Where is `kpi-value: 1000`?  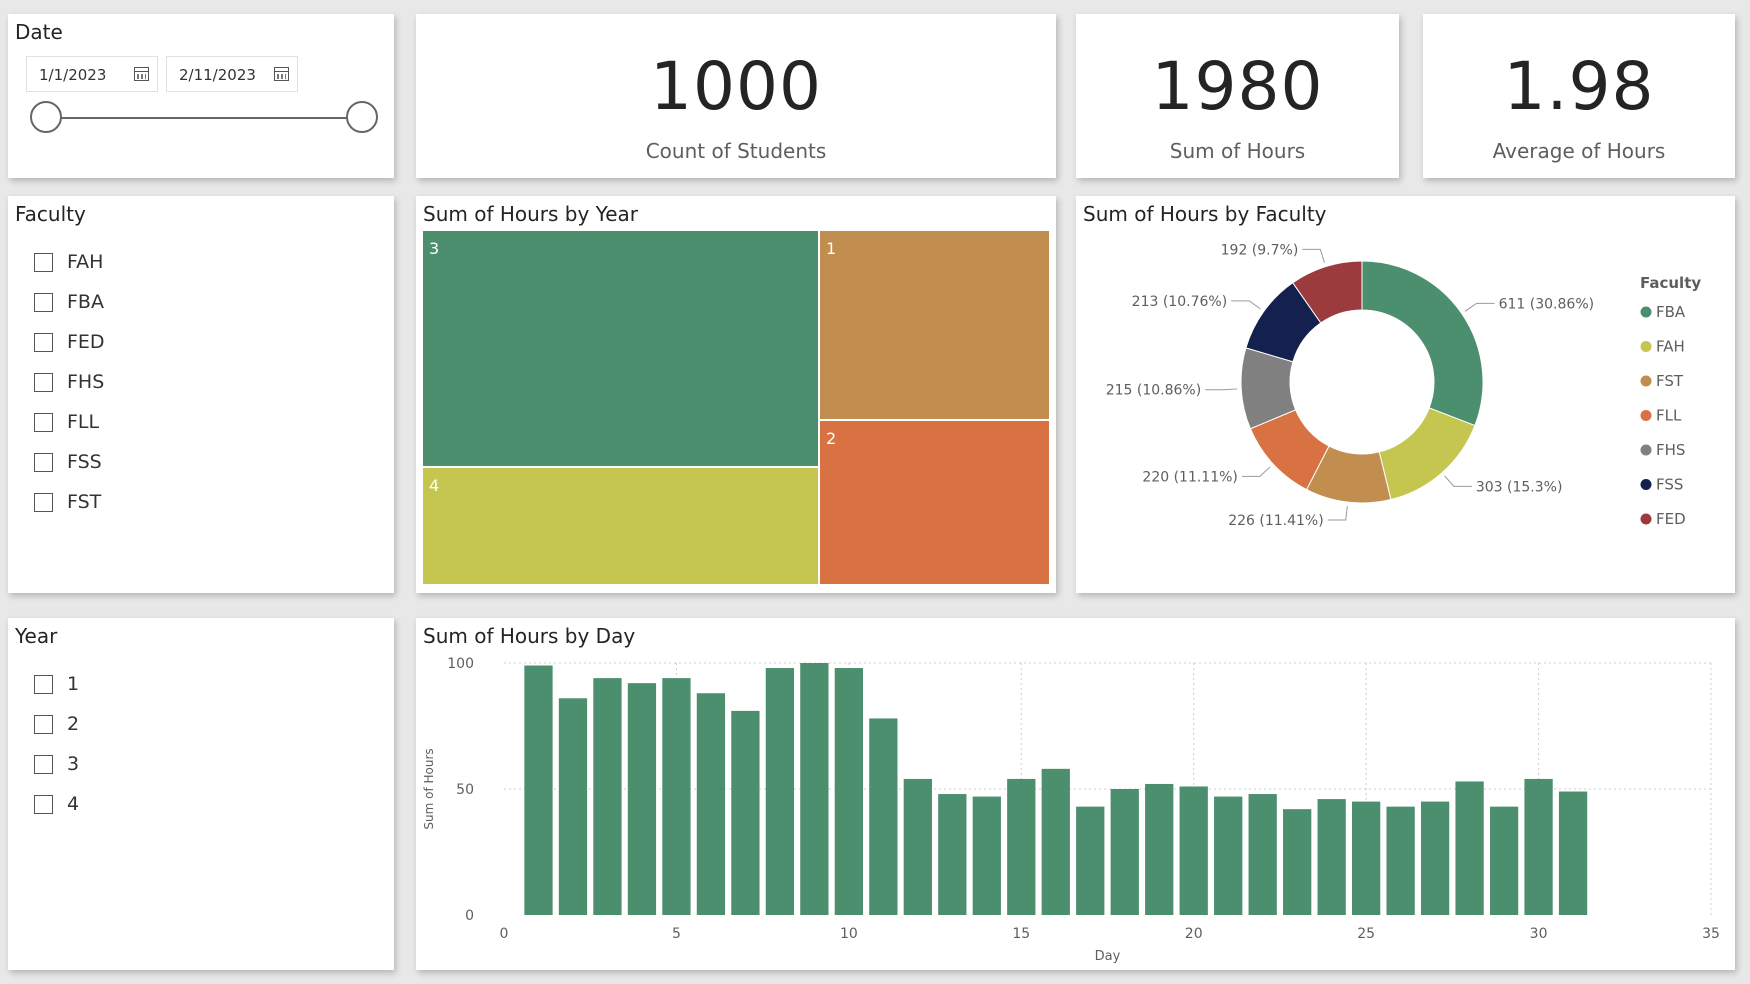
kpi-value: 1000 is located at coordinates (736, 86).